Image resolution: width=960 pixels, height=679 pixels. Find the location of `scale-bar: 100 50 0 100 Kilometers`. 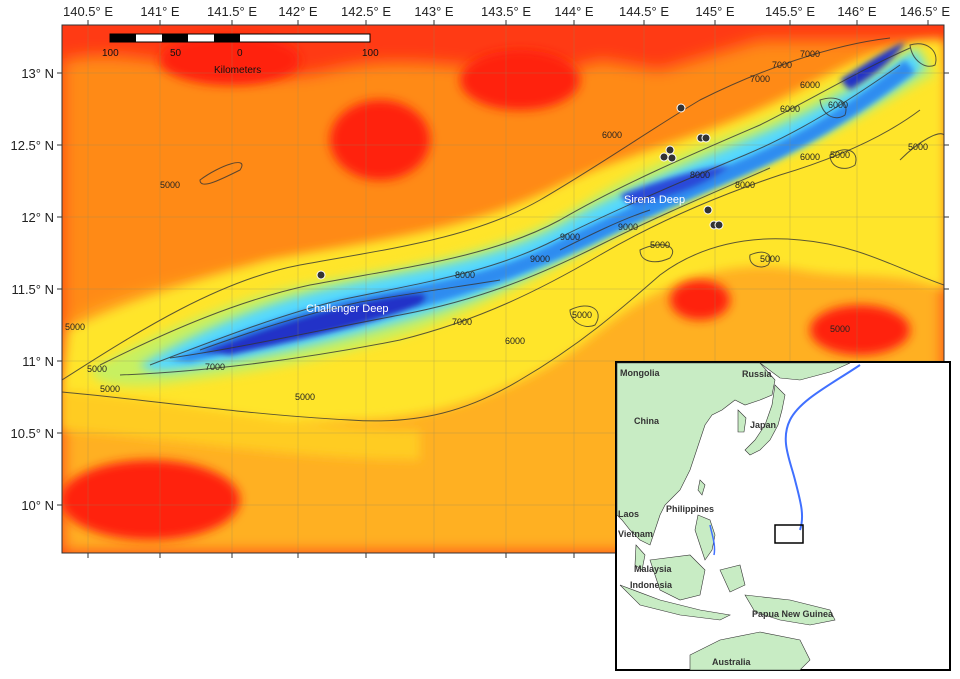

scale-bar: 100 50 0 100 Kilometers is located at coordinates (240, 54).